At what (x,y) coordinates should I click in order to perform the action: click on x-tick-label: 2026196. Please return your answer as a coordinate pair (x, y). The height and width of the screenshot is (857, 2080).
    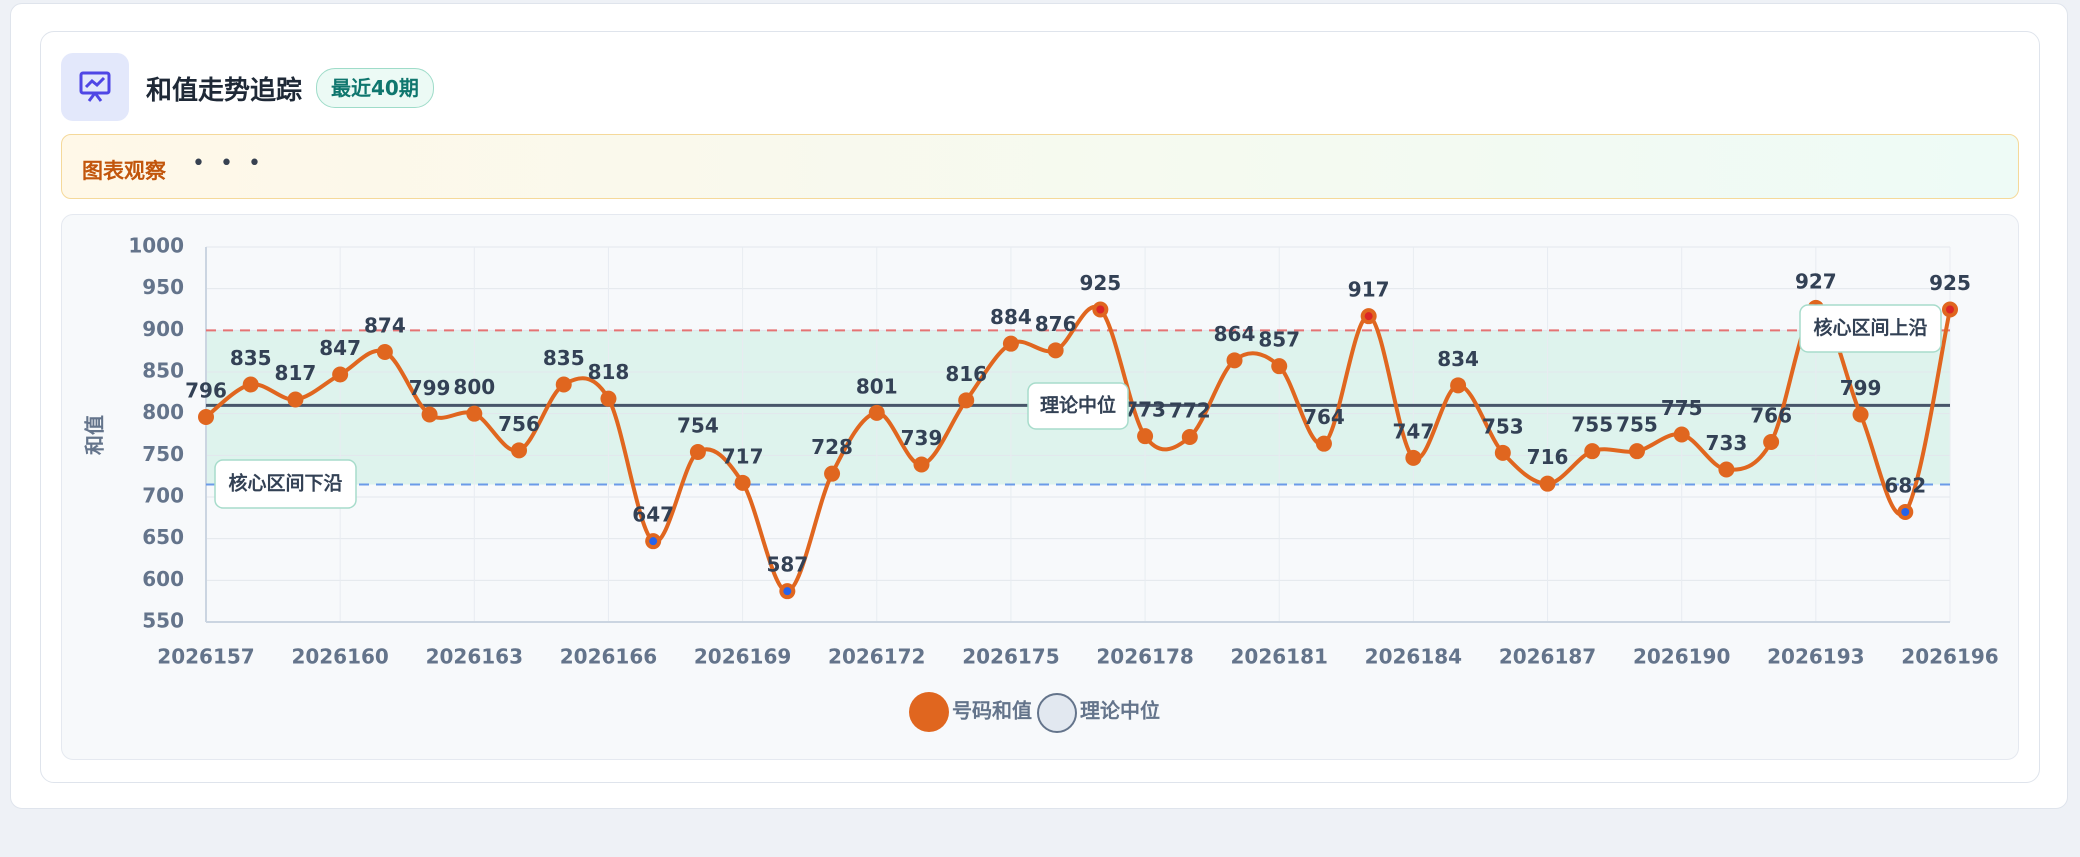
    Looking at the image, I should click on (1949, 657).